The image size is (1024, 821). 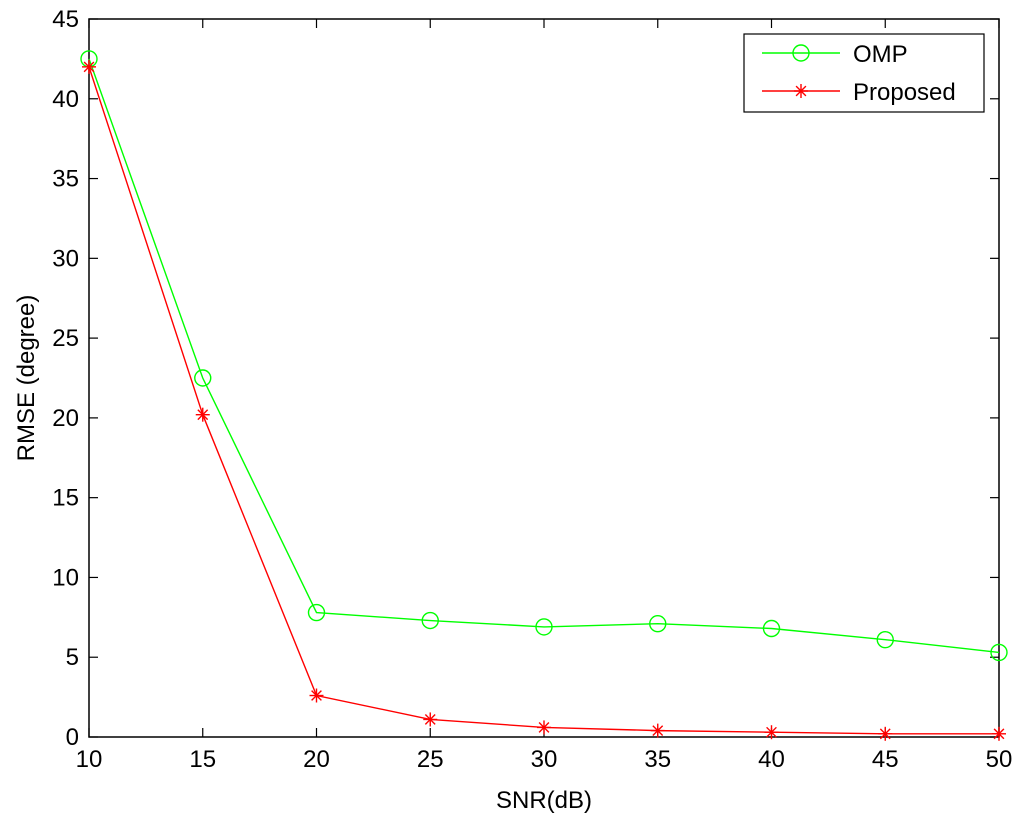 I want to click on y-axis-label: RMSE (degree), so click(x=26, y=378).